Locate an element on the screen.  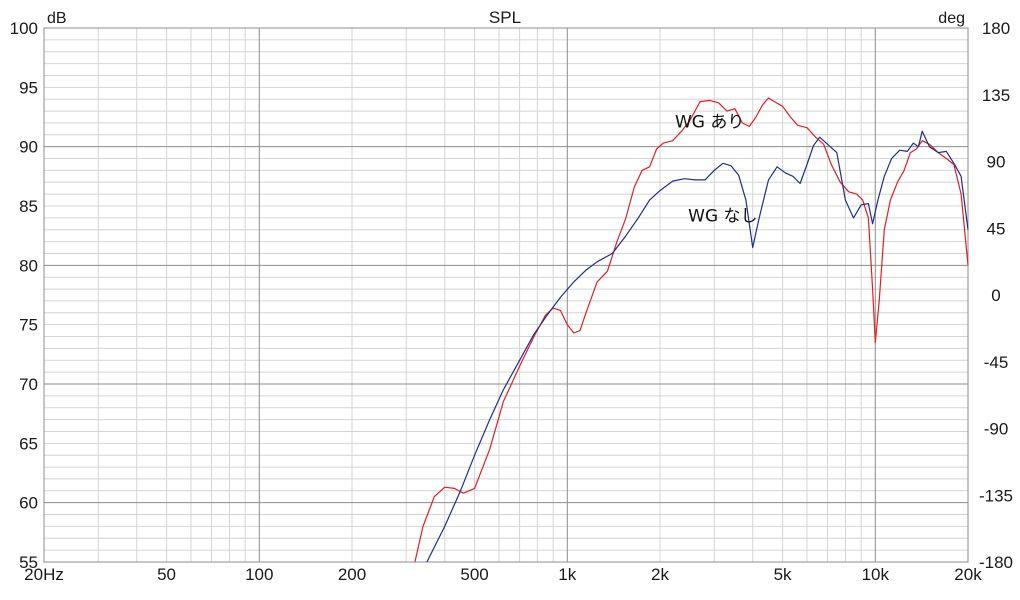
curve-annotation: WG あり is located at coordinates (709, 123).